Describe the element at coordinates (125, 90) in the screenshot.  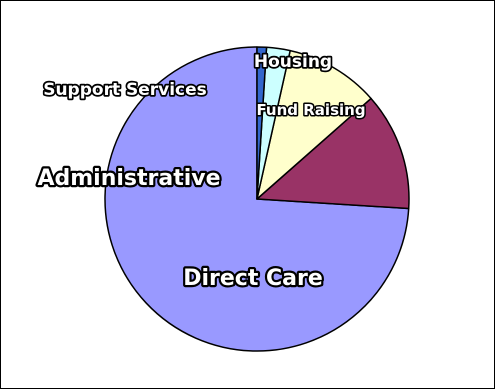
I see `slice-label-support-services: Support Services` at that location.